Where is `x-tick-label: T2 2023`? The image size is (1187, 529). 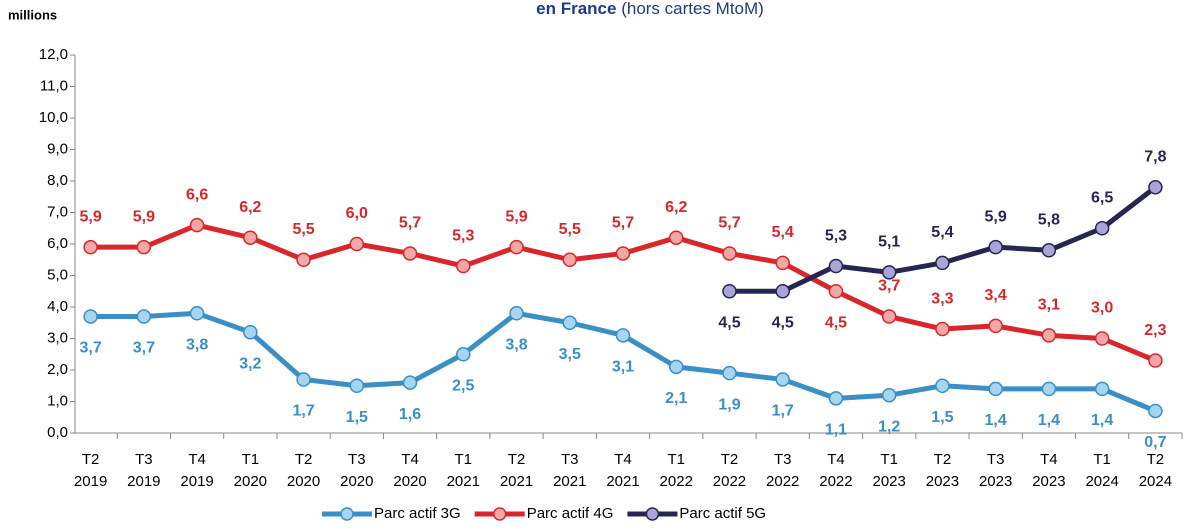
x-tick-label: T2 2023 is located at coordinates (942, 470).